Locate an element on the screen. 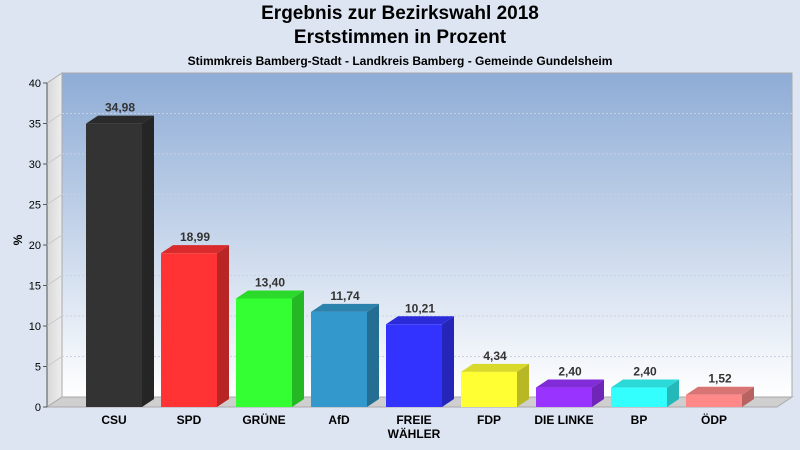 The image size is (800, 450). x-tick-label: FDP is located at coordinates (489, 420).